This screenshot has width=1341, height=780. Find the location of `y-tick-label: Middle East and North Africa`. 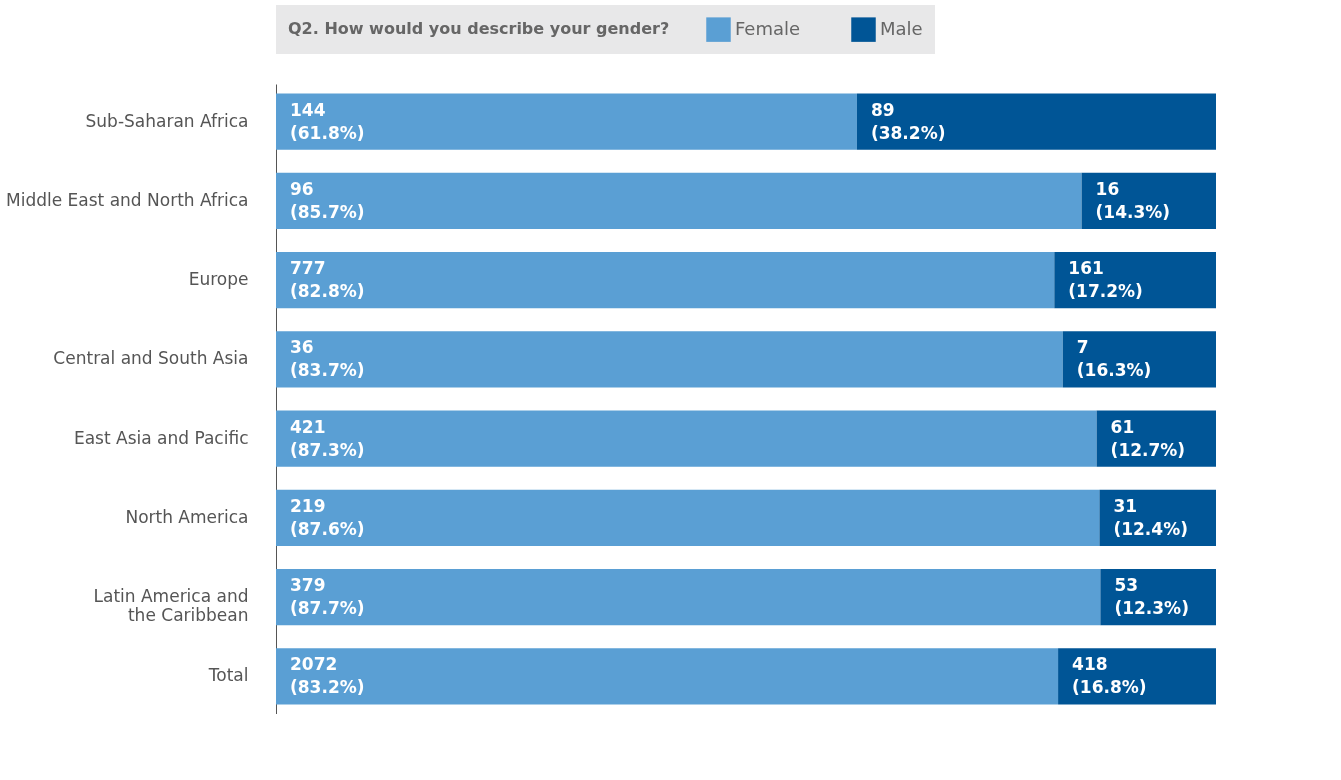

y-tick-label: Middle East and North Africa is located at coordinates (127, 199).